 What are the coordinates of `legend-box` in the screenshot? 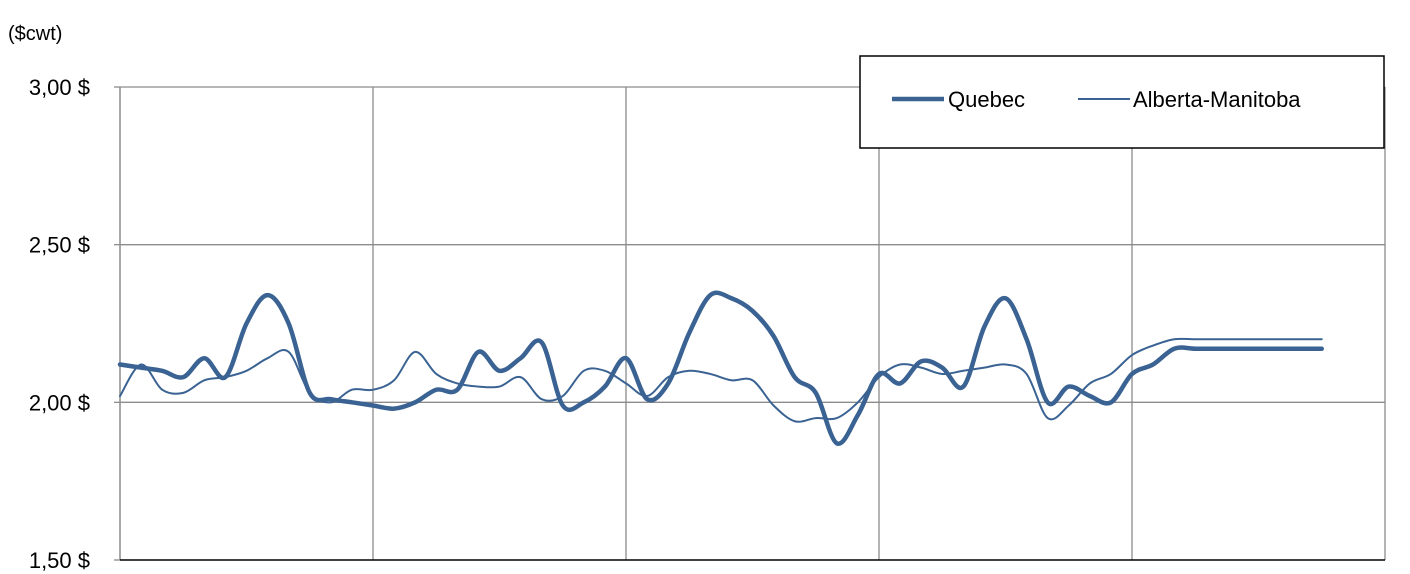 It's located at (1122, 102).